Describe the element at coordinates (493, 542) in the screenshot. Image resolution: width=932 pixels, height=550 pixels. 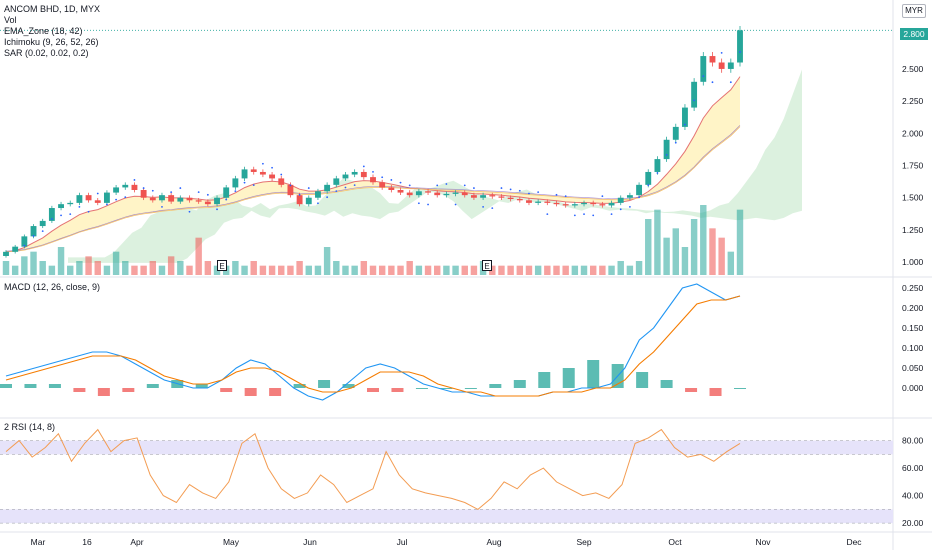
I see `time-axis-tick: Aug` at that location.